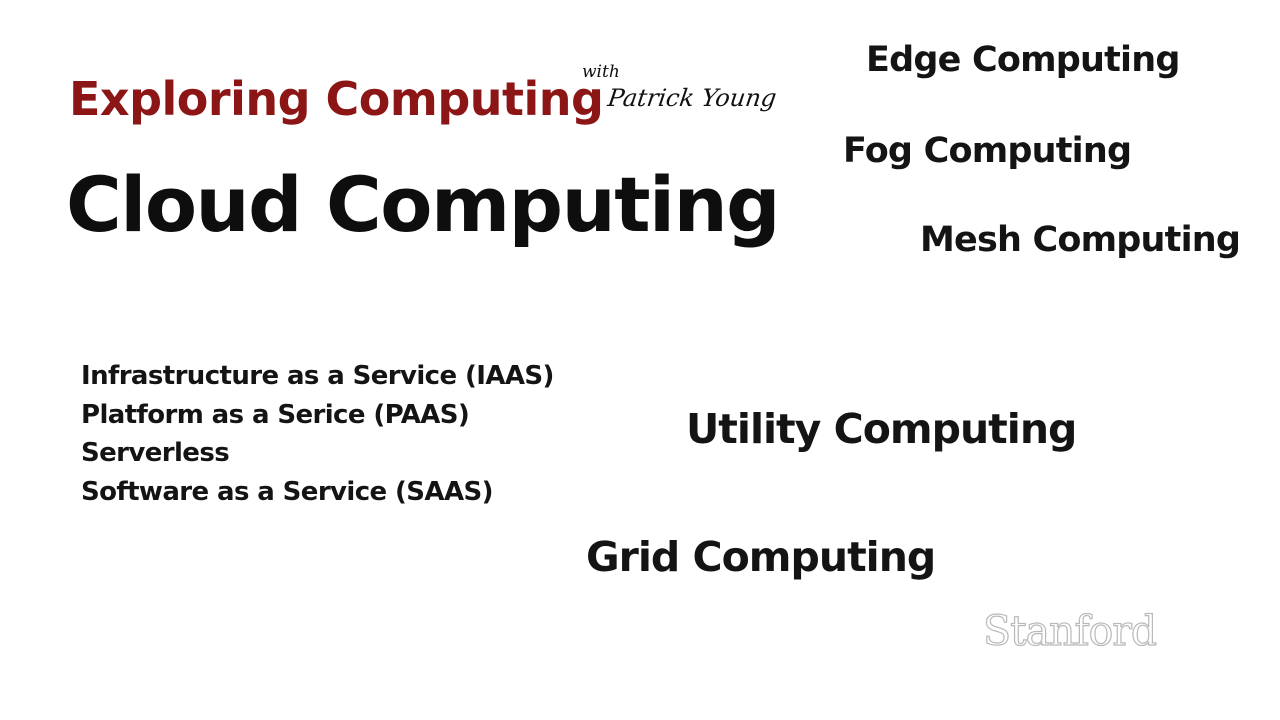 Image resolution: width=1280 pixels, height=720 pixels. Describe the element at coordinates (601, 72) in the screenshot. I see `with-label: with` at that location.